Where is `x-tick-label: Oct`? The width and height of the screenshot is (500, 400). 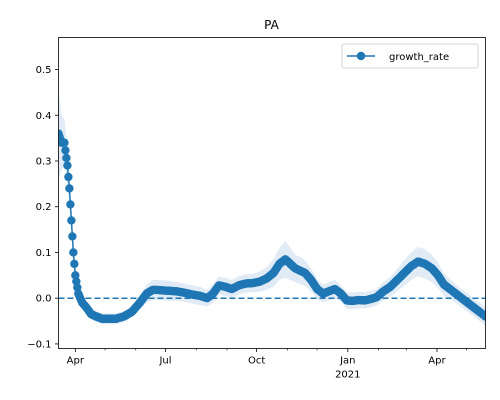
x-tick-label: Oct is located at coordinates (256, 361).